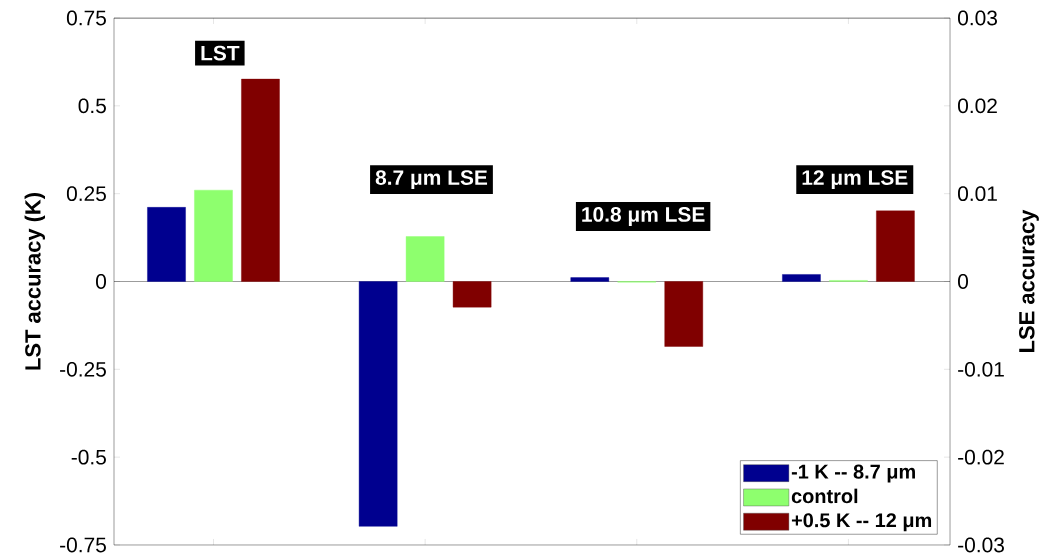 The width and height of the screenshot is (1053, 555). I want to click on y2-tick-label: -0.03, so click(981, 545).